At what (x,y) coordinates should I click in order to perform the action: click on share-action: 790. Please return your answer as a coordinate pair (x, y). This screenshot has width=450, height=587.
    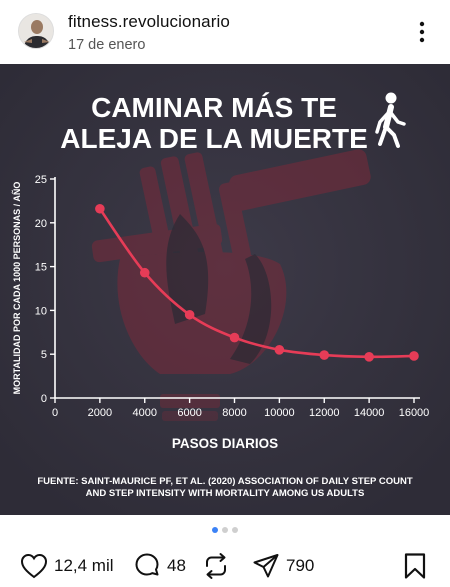
    Looking at the image, I should click on (283, 566).